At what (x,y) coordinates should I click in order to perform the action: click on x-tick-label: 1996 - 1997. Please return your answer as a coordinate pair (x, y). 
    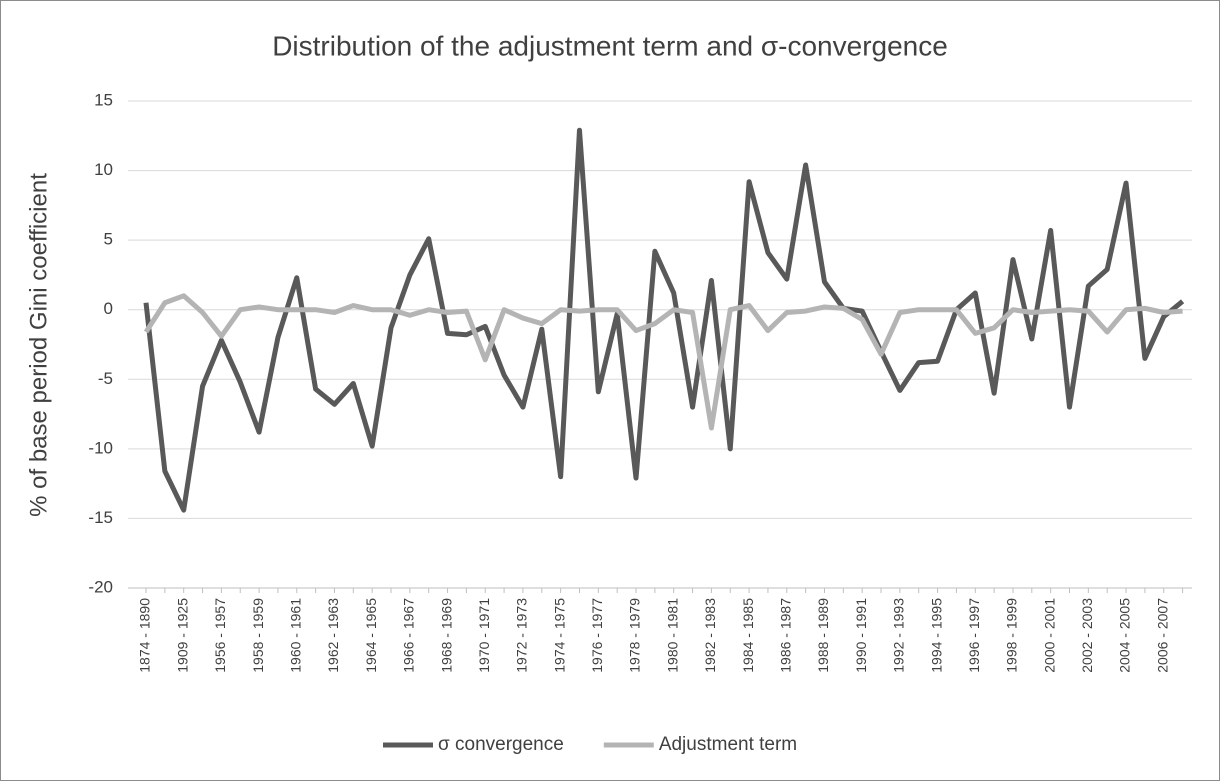
    Looking at the image, I should click on (974, 635).